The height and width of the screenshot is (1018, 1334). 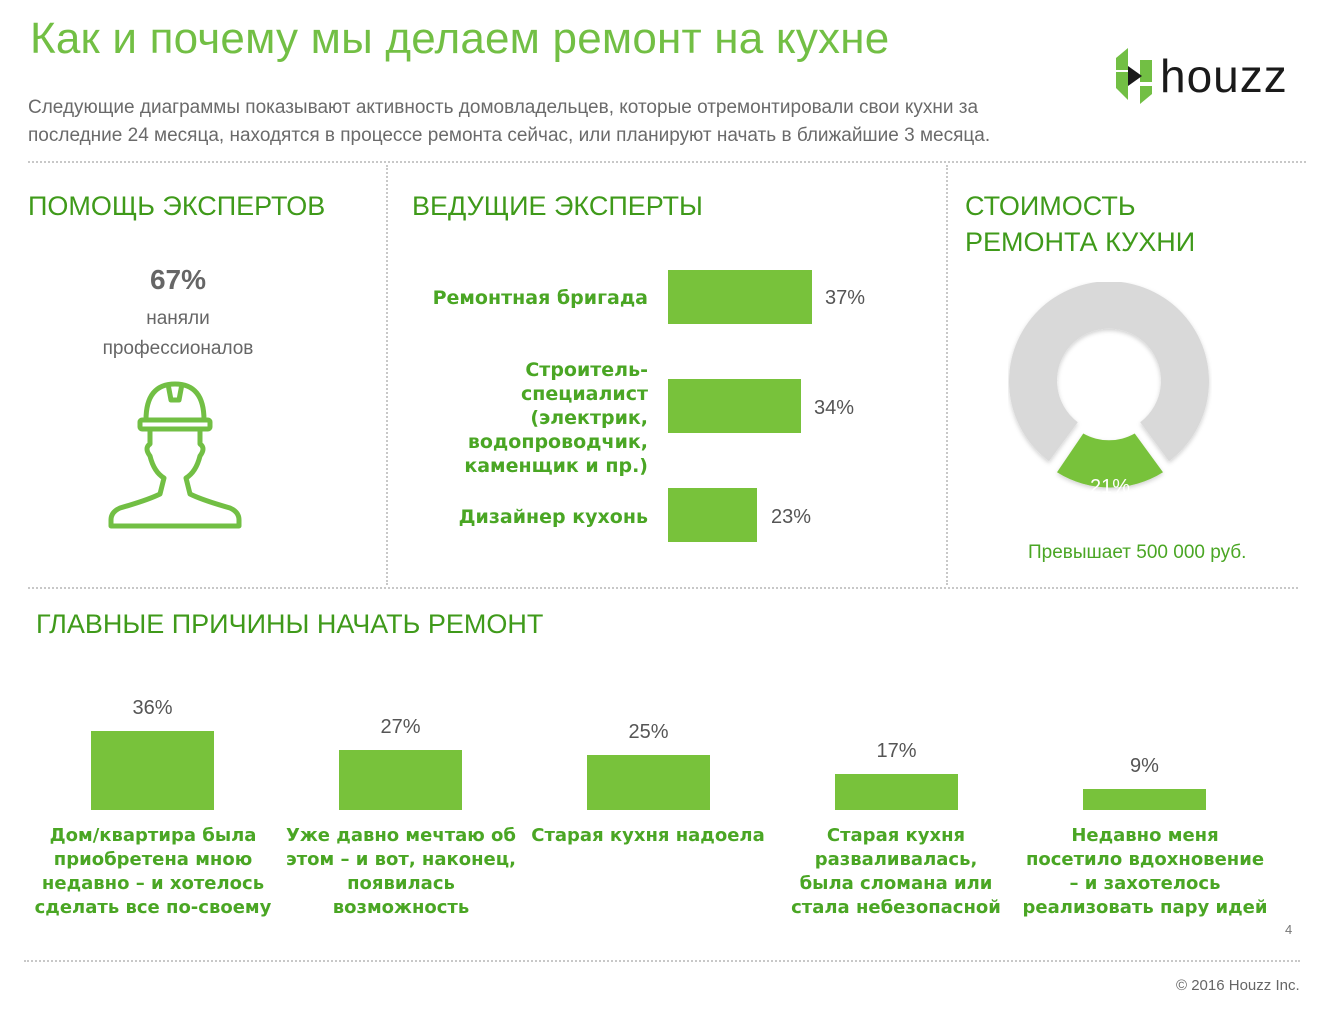 What do you see at coordinates (178, 318) in the screenshot?
I see `caption-line-1: наняли` at bounding box center [178, 318].